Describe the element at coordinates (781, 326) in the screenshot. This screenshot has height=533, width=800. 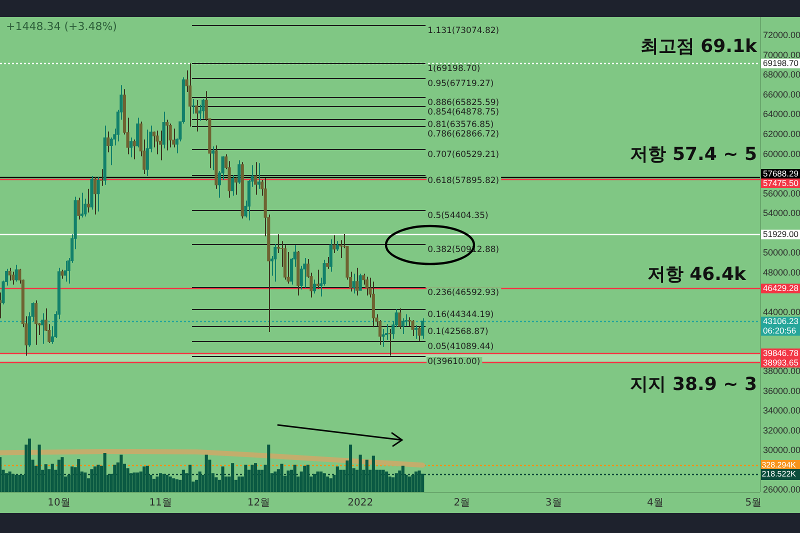
I see `ref-line-label: 43106.23 06:20:56` at that location.